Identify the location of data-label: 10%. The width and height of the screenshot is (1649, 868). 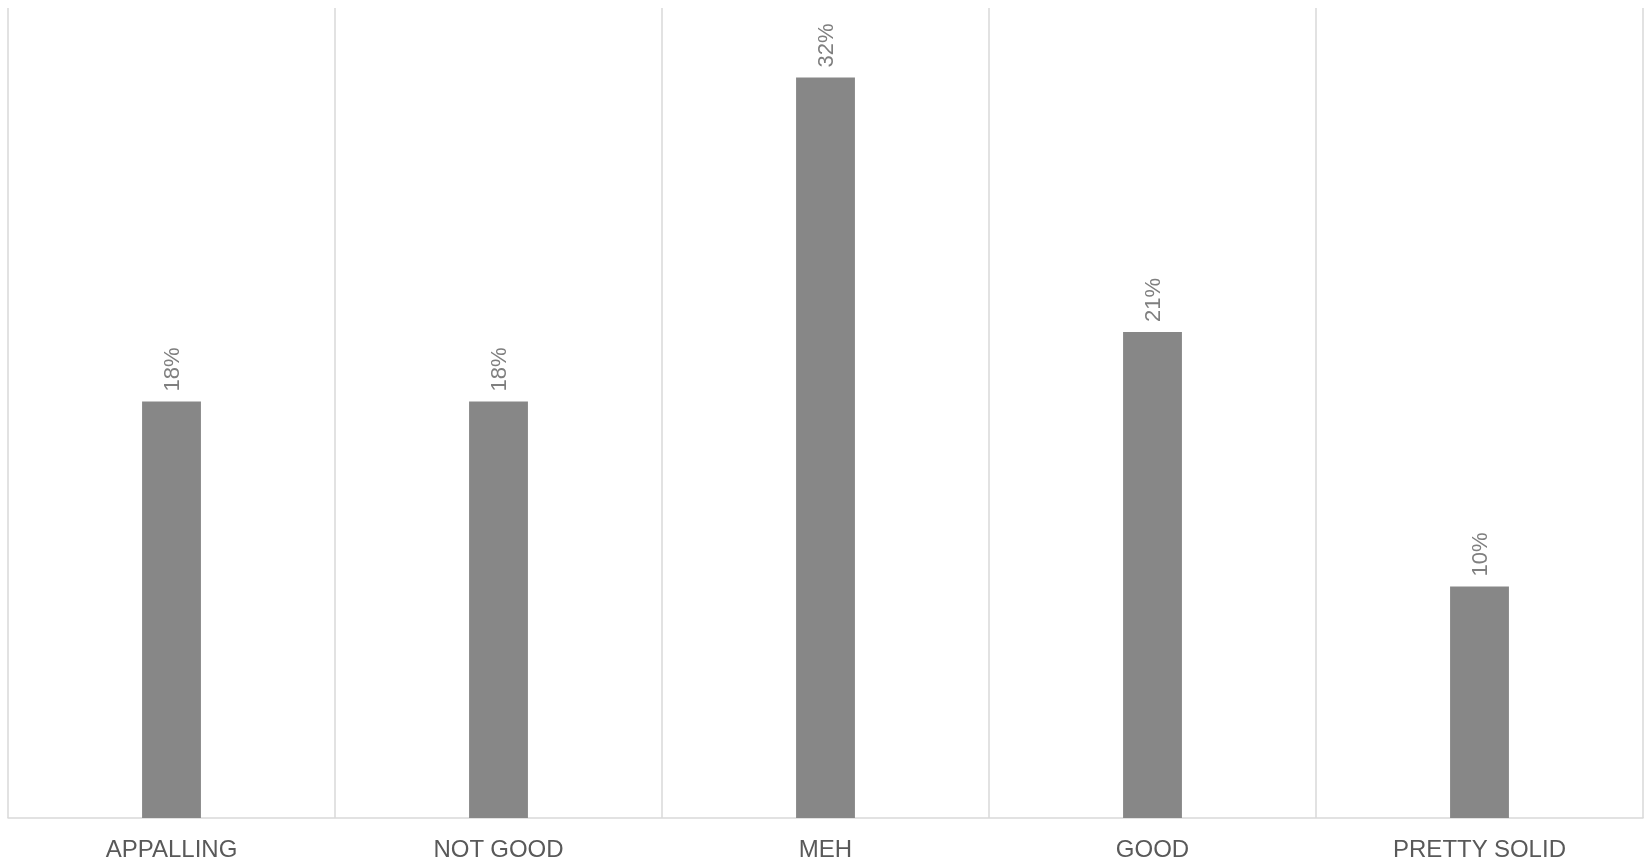
(1479, 554).